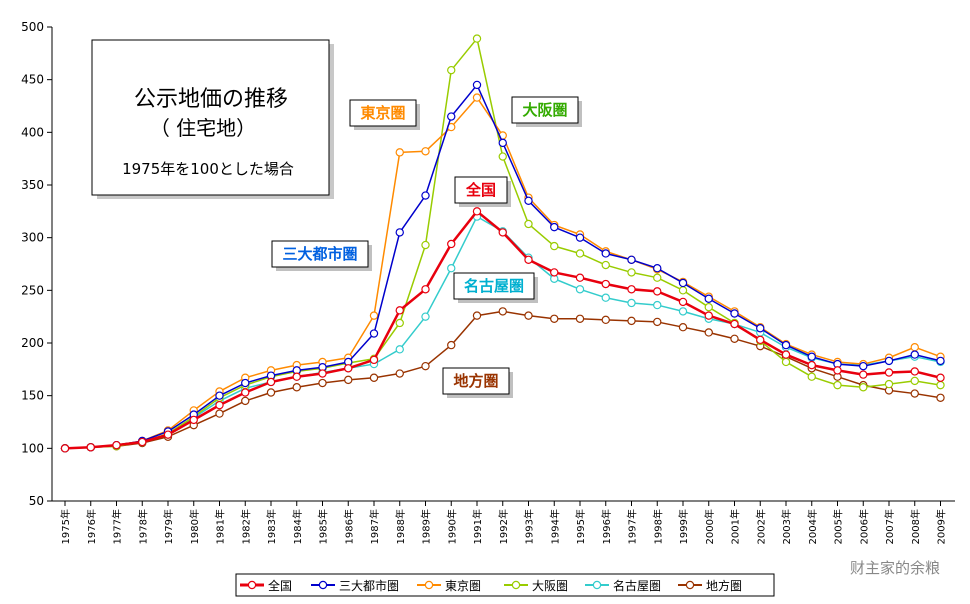  I want to click on series-annotation: 三大都市圏, so click(321, 255).